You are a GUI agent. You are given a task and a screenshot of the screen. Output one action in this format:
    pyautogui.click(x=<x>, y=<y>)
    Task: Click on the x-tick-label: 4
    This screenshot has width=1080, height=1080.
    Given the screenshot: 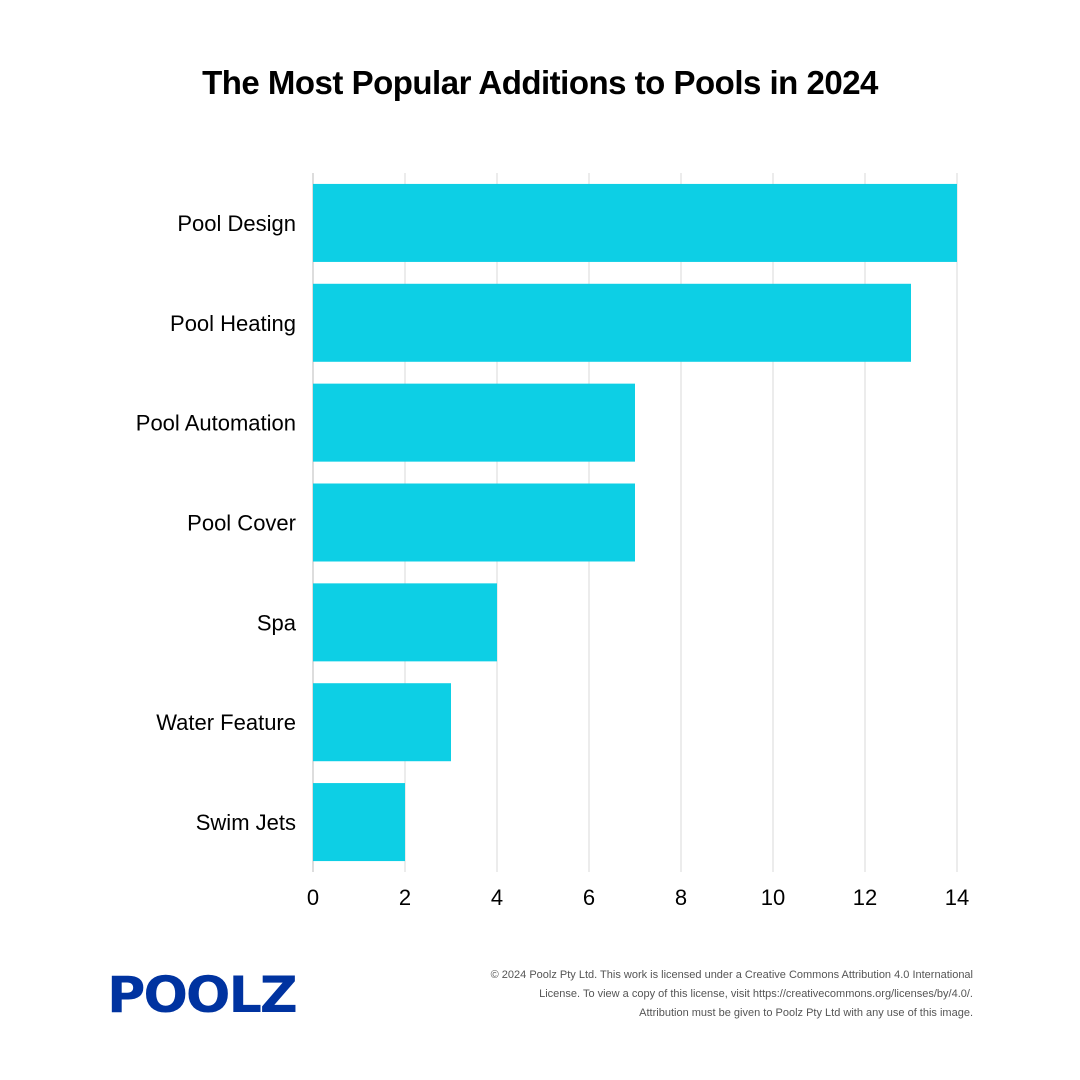 What is the action you would take?
    pyautogui.click(x=497, y=897)
    